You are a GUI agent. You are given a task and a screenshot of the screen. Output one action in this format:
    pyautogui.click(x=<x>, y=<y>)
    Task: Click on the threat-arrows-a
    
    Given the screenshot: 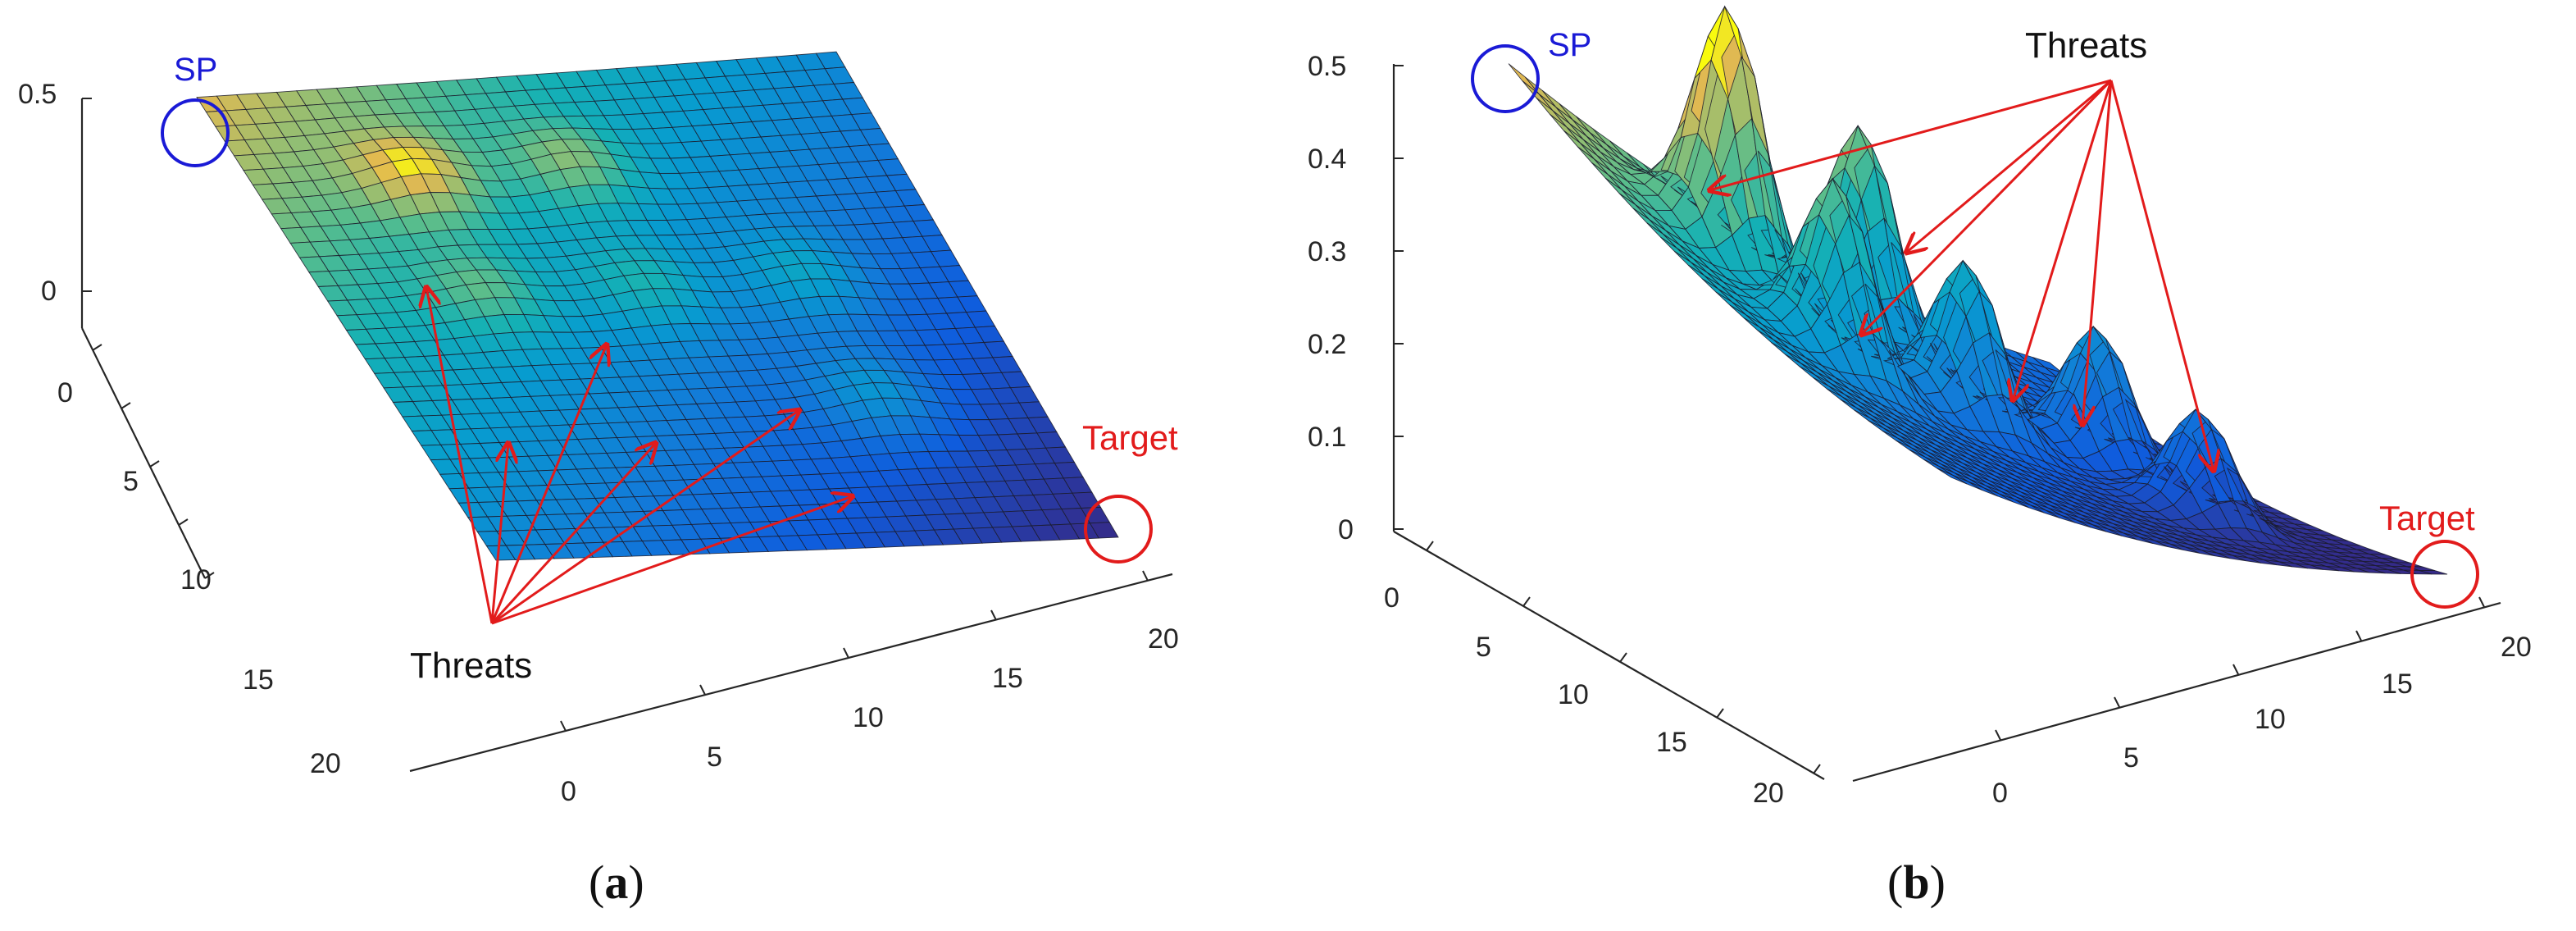 What is the action you would take?
    pyautogui.click(x=639, y=456)
    